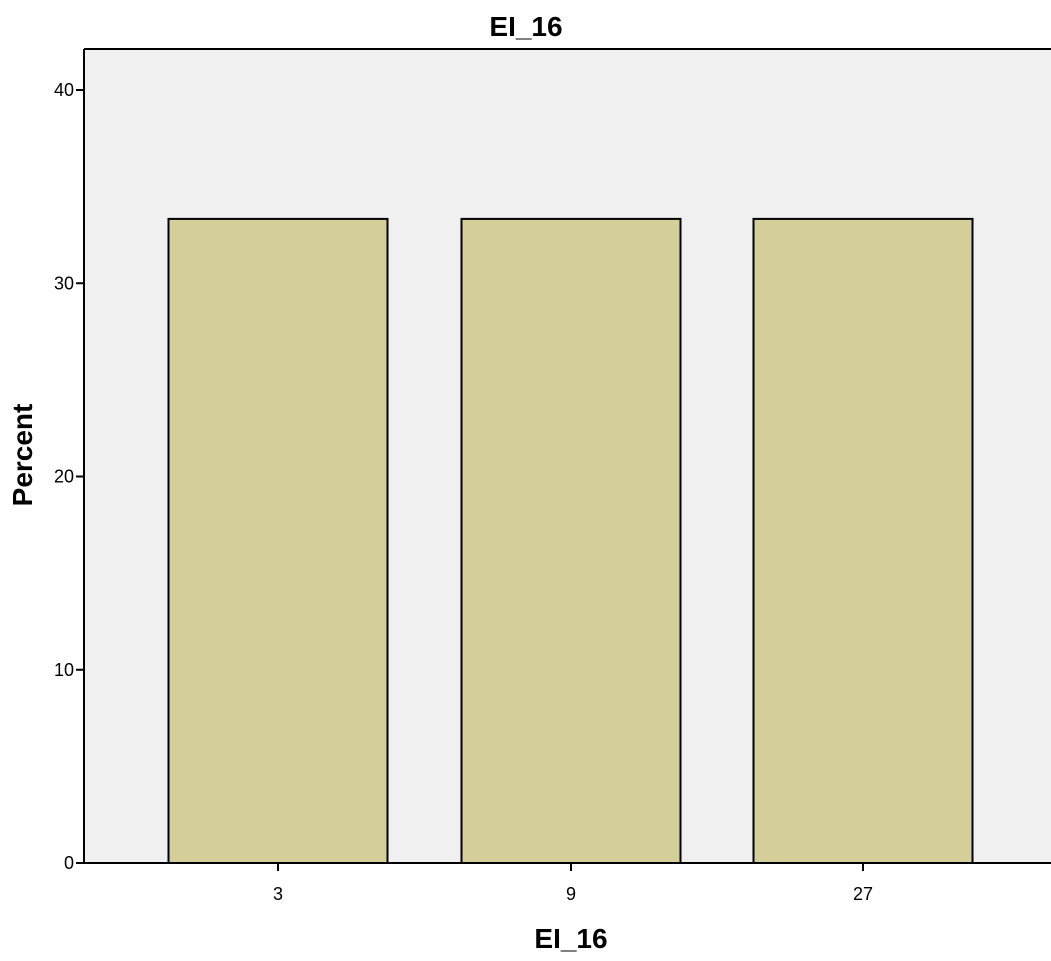  I want to click on y-tick-label: 20, so click(64, 477).